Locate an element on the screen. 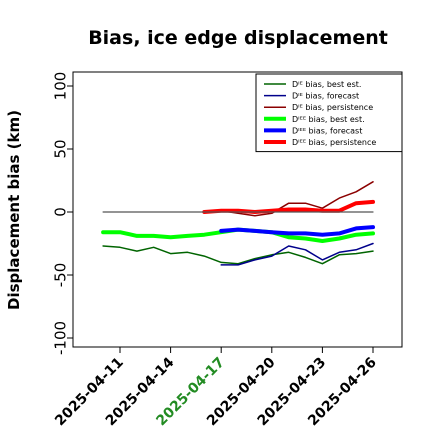  legend-label: Dᴵᴱ bias, forecast is located at coordinates (325, 96).